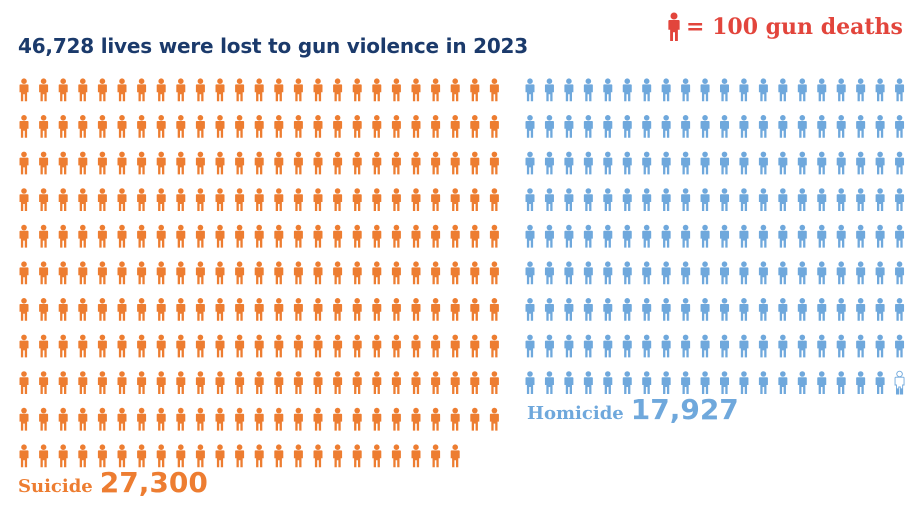 The width and height of the screenshot is (913, 505). Describe the element at coordinates (633, 409) in the screenshot. I see `homicide-caption: Homicide 17,927` at that location.